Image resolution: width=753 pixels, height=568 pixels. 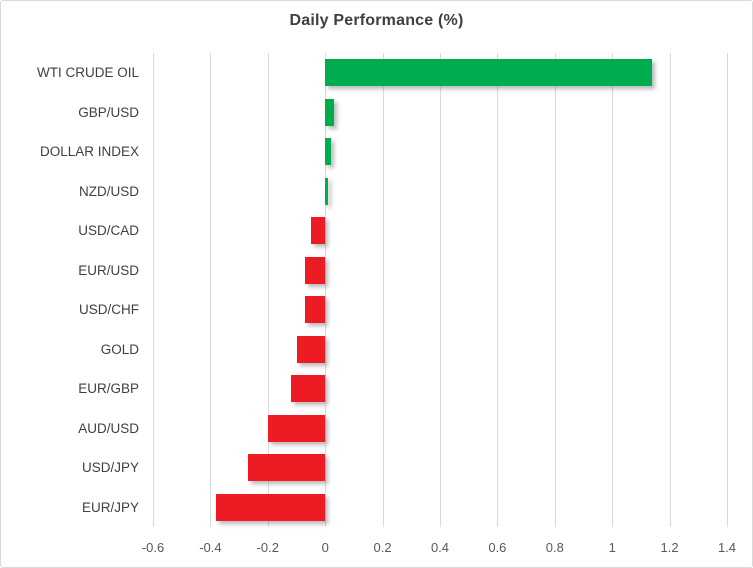 What do you see at coordinates (612, 547) in the screenshot?
I see `x-tick-label: 1` at bounding box center [612, 547].